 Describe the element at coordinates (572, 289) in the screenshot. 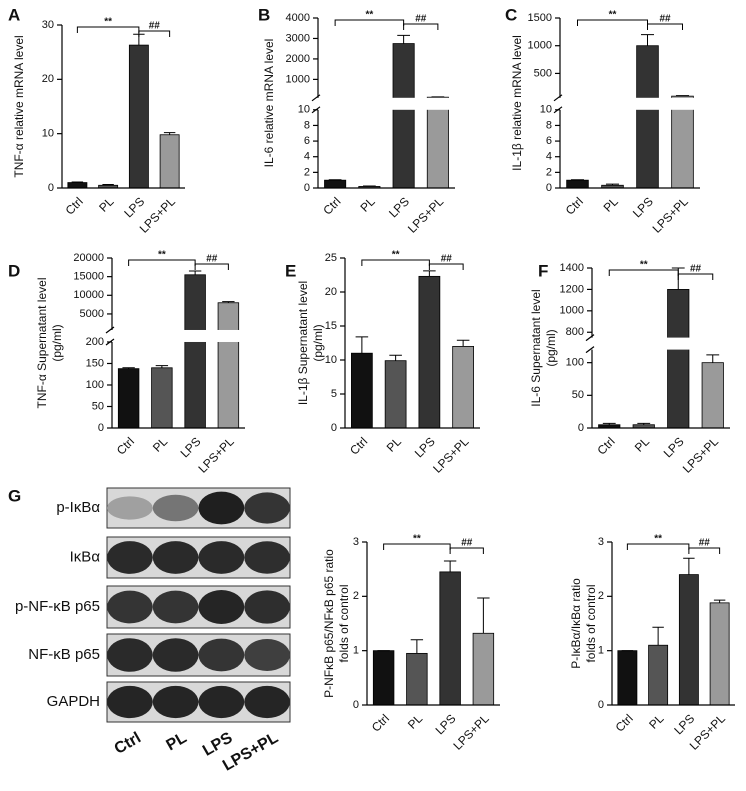

I see `y-tick-label: 1200` at that location.